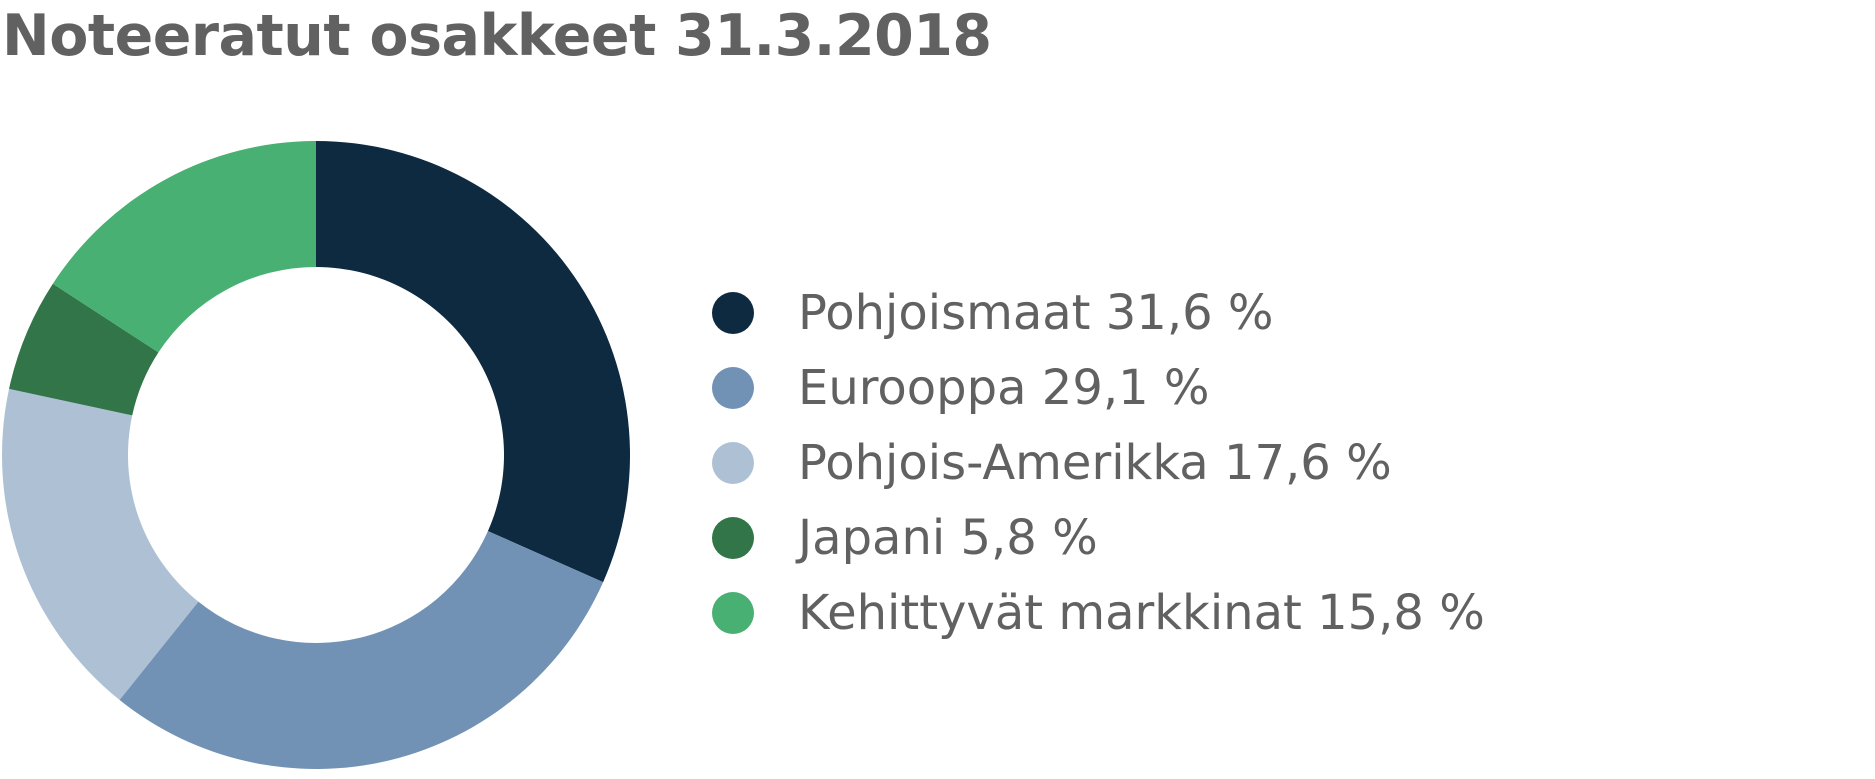  What do you see at coordinates (1004, 387) in the screenshot?
I see `legend-label: Eurooppa 29,1 %` at bounding box center [1004, 387].